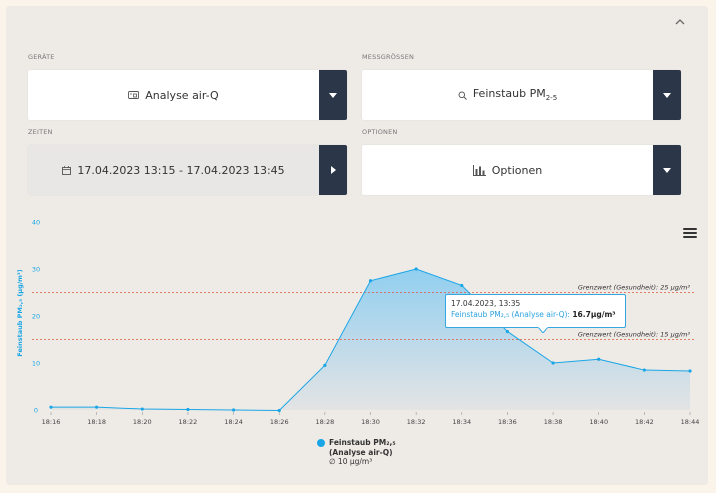 The image size is (716, 493). I want to click on options-select: Optionen, so click(521, 170).